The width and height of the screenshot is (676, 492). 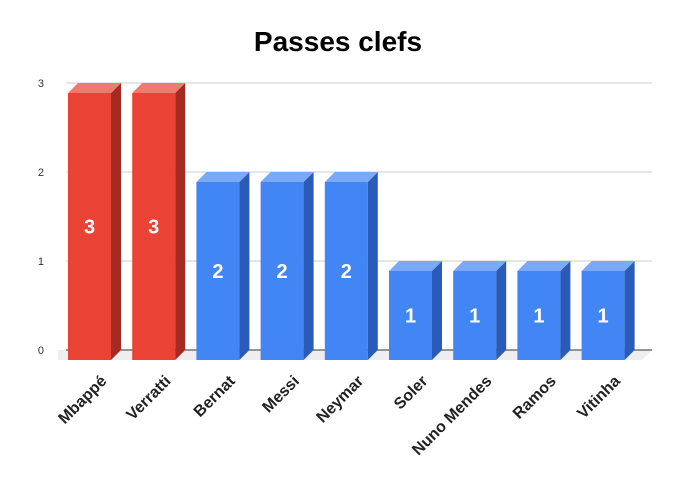 I want to click on x-tick-label: Mbappé, so click(x=83, y=400).